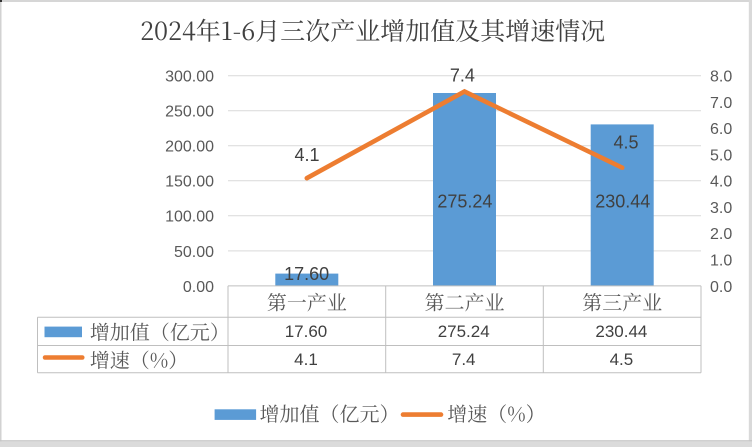 Image resolution: width=752 pixels, height=447 pixels. What do you see at coordinates (721, 77) in the screenshot?
I see `svg-text: 8.0` at bounding box center [721, 77].